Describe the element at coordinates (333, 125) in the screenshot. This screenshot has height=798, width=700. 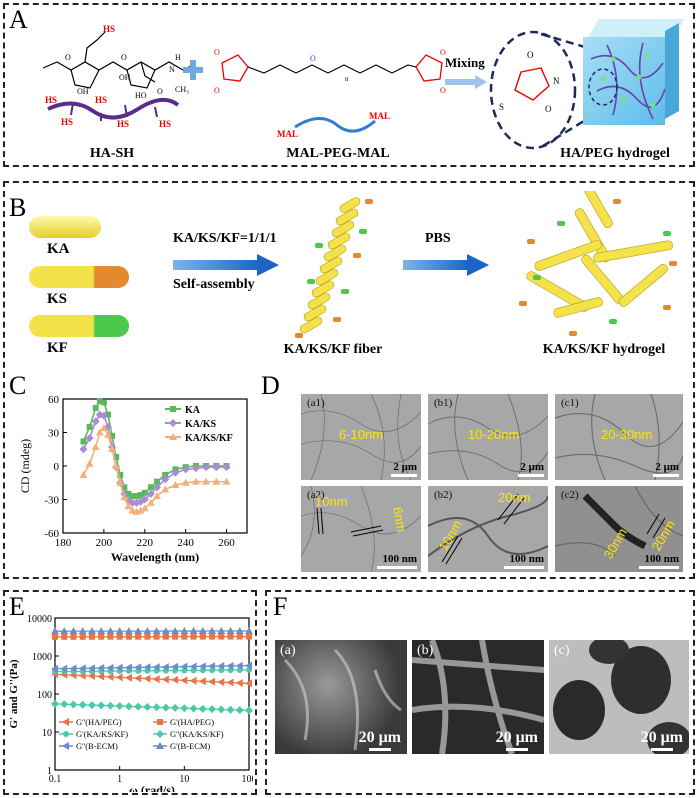
I see `mal-peg-mal-schematic: MAL MAL` at that location.